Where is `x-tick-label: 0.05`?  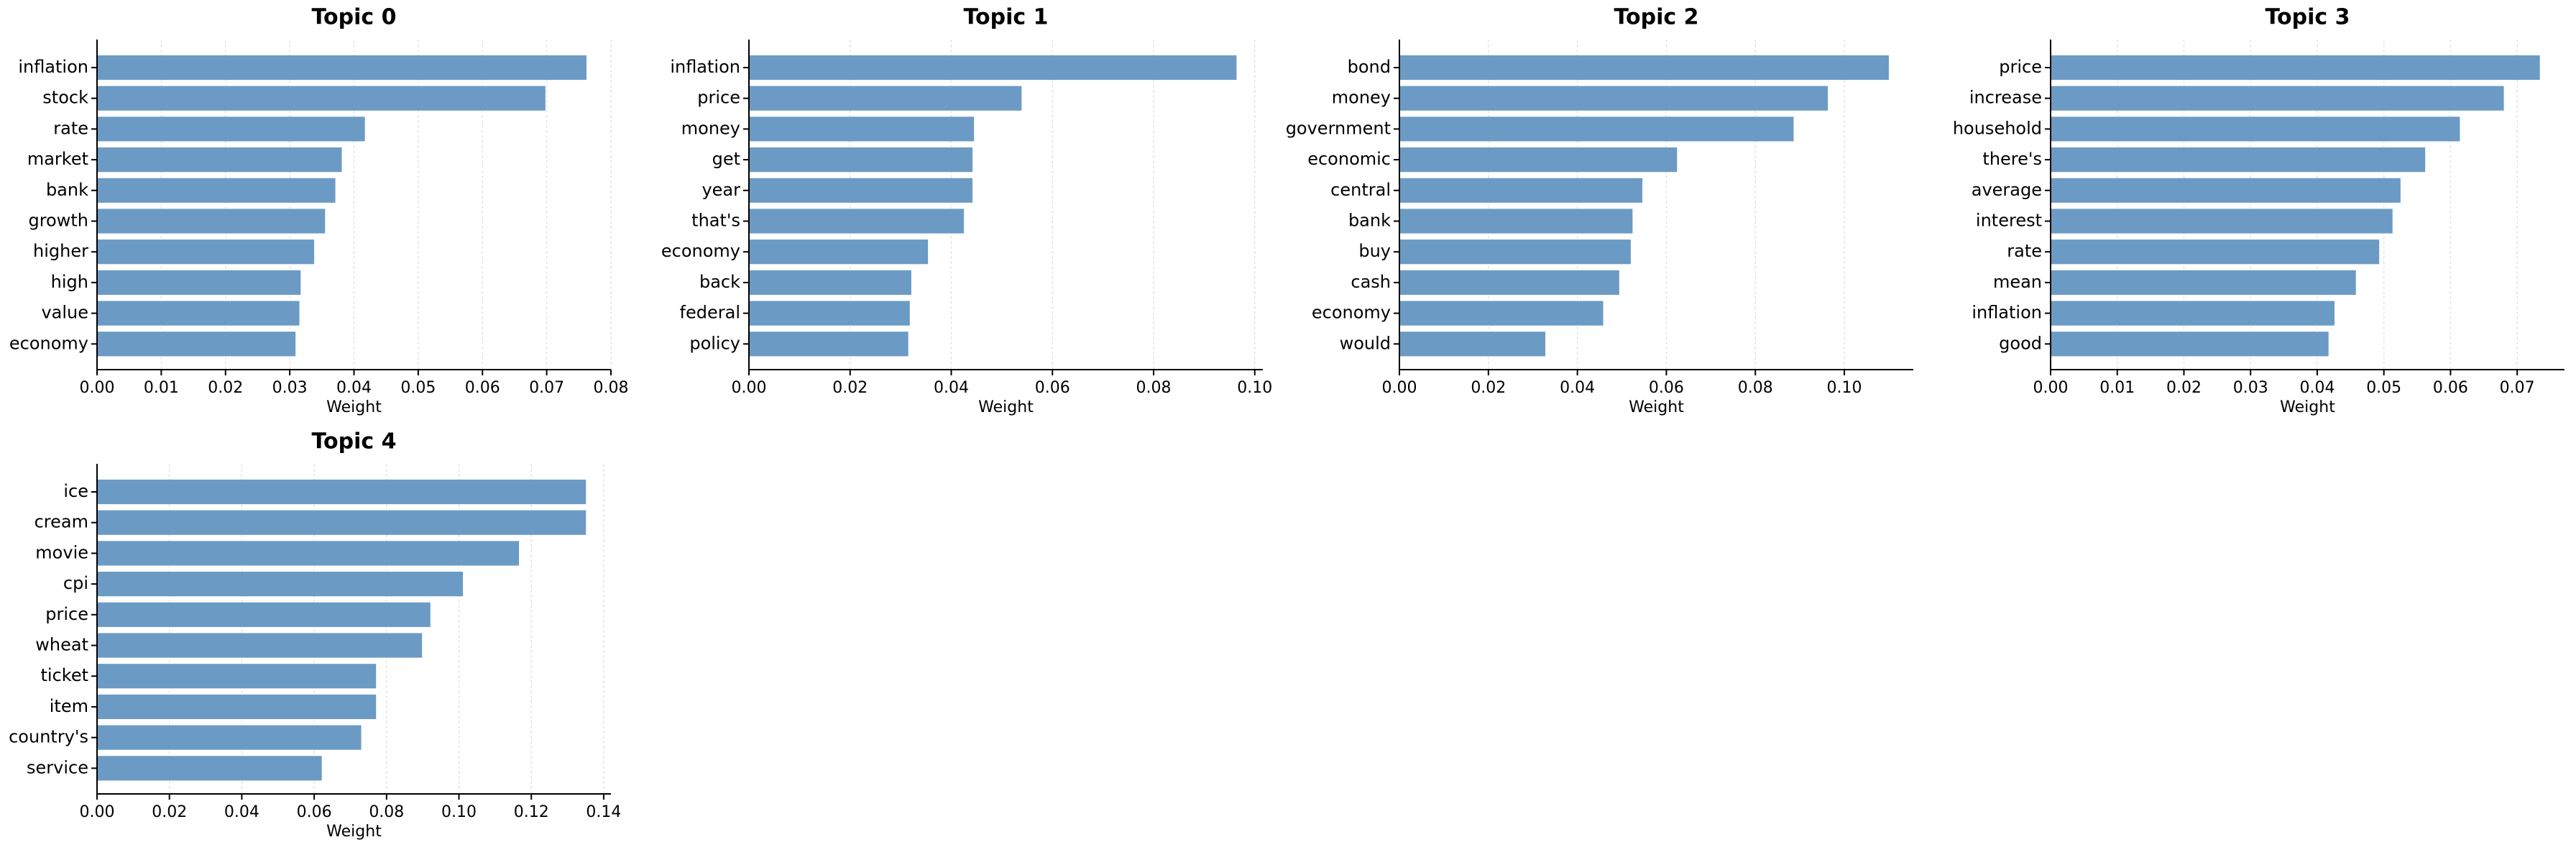 x-tick-label: 0.05 is located at coordinates (418, 388).